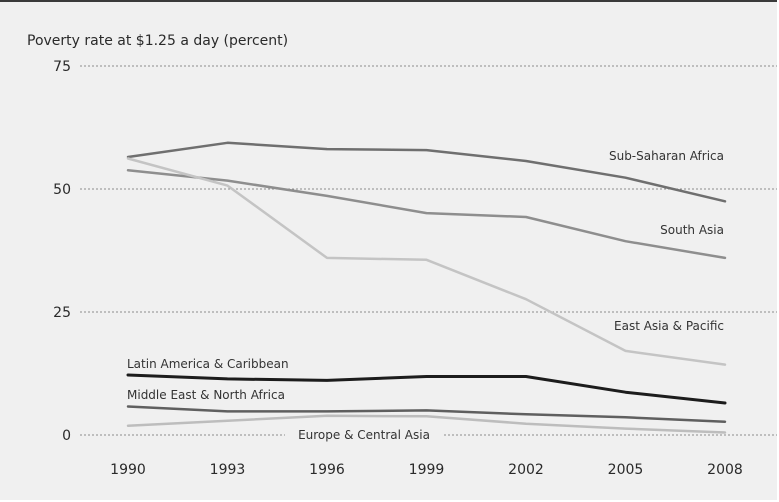 The width and height of the screenshot is (779, 502). Describe the element at coordinates (228, 470) in the screenshot. I see `x-tick-label: 1993` at that location.